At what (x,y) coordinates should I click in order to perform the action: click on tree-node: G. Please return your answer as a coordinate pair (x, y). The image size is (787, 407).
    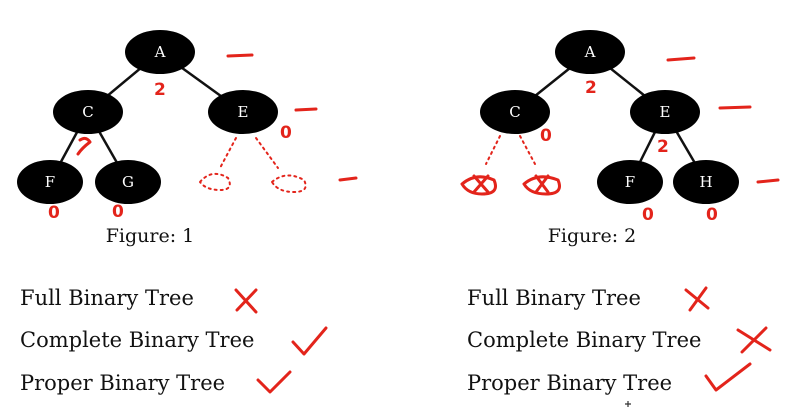
    Looking at the image, I should click on (128, 182).